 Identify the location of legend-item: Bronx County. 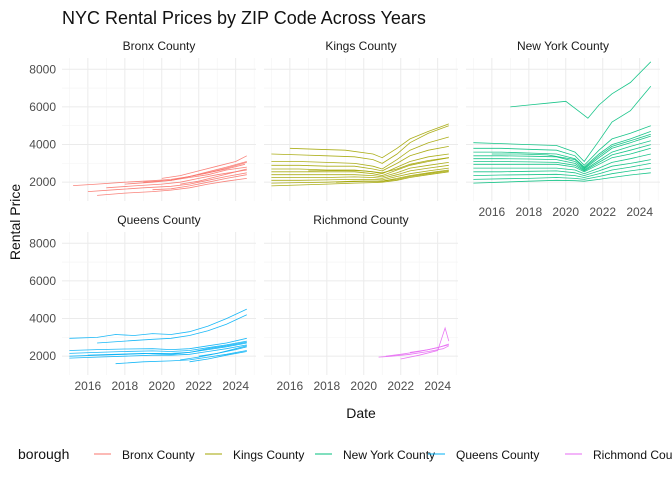
(144, 455).